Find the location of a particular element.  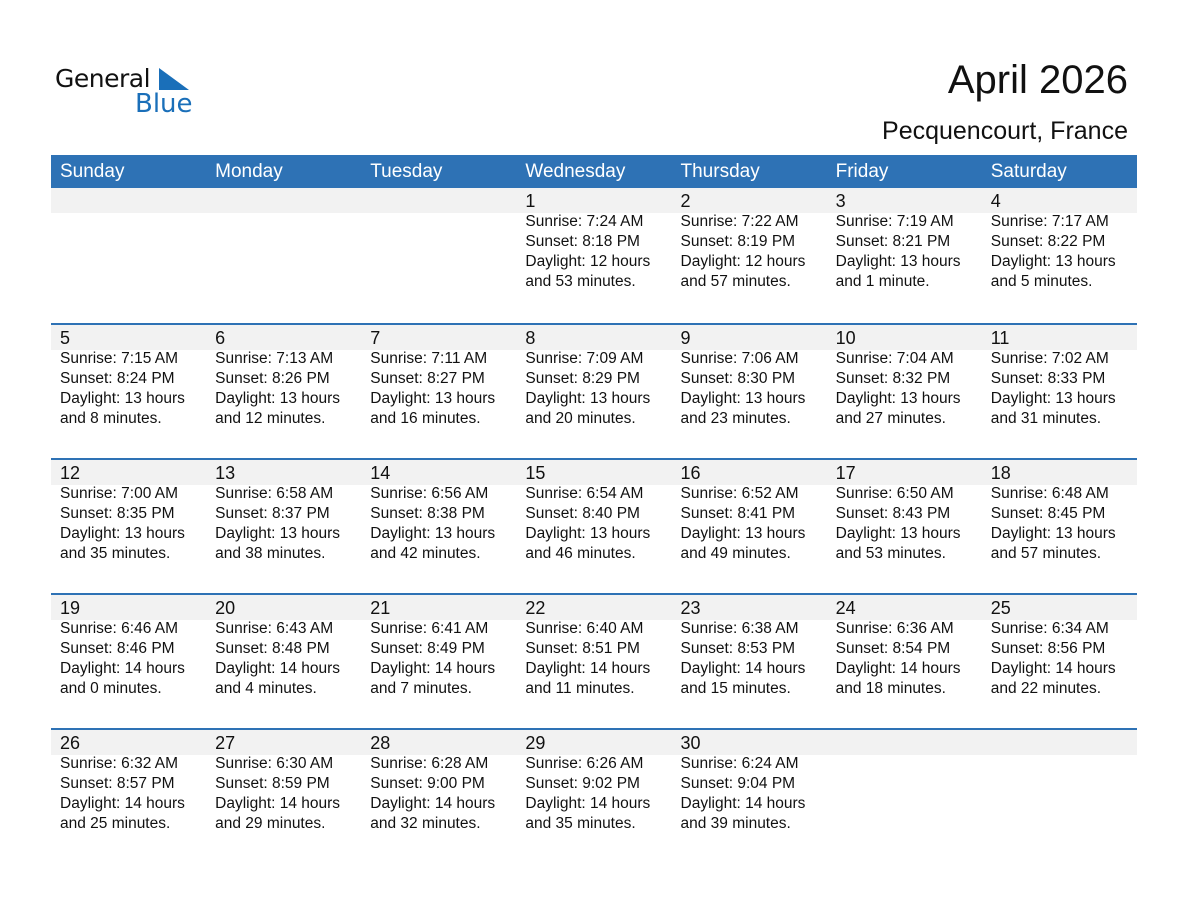

daylight-minutes-text: and 27 minutes. is located at coordinates (890, 418).